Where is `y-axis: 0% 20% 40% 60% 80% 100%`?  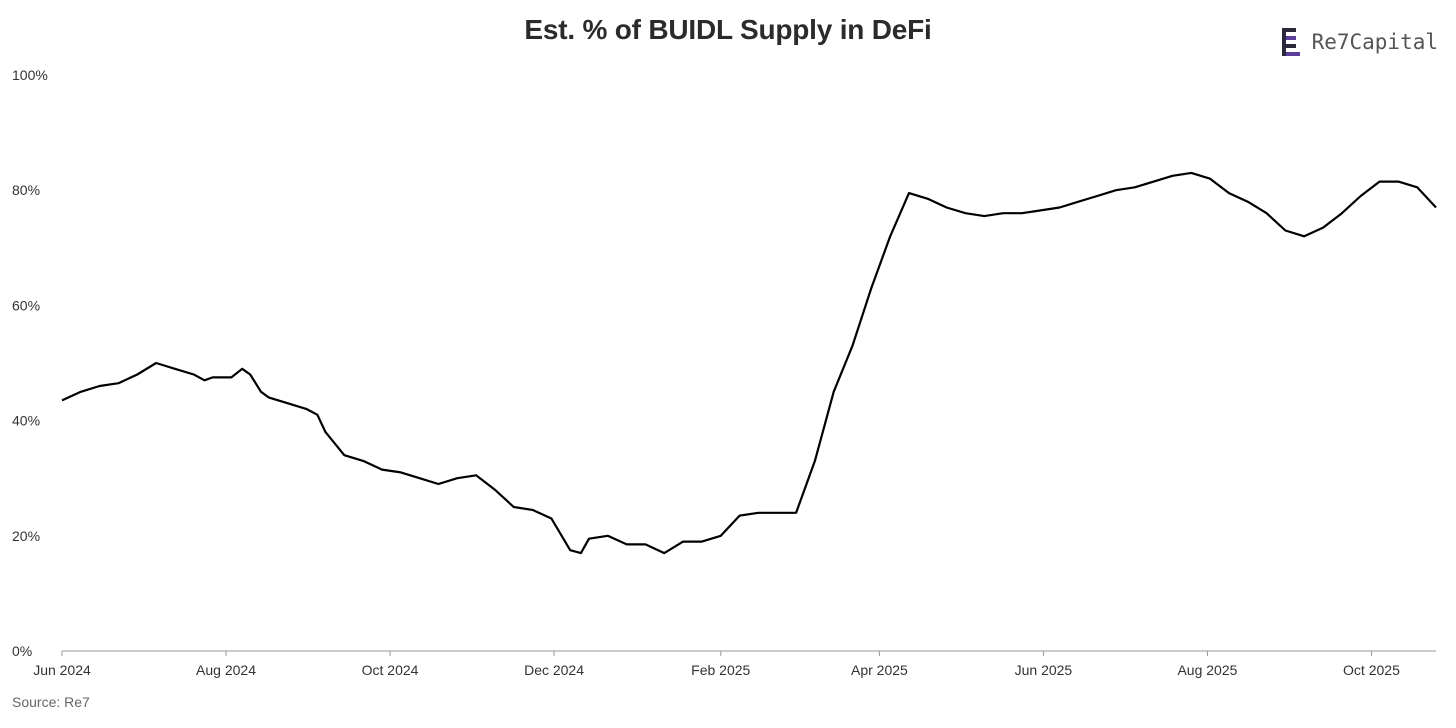
y-axis: 0% 20% 40% 60% 80% 100% is located at coordinates (30, 363).